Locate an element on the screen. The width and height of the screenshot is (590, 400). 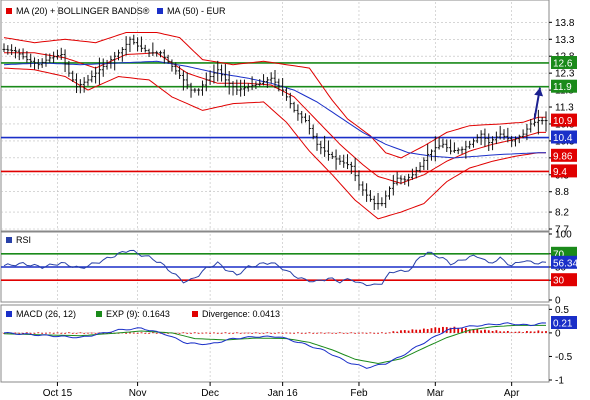
rsi-legend: RSI is located at coordinates (18, 240).